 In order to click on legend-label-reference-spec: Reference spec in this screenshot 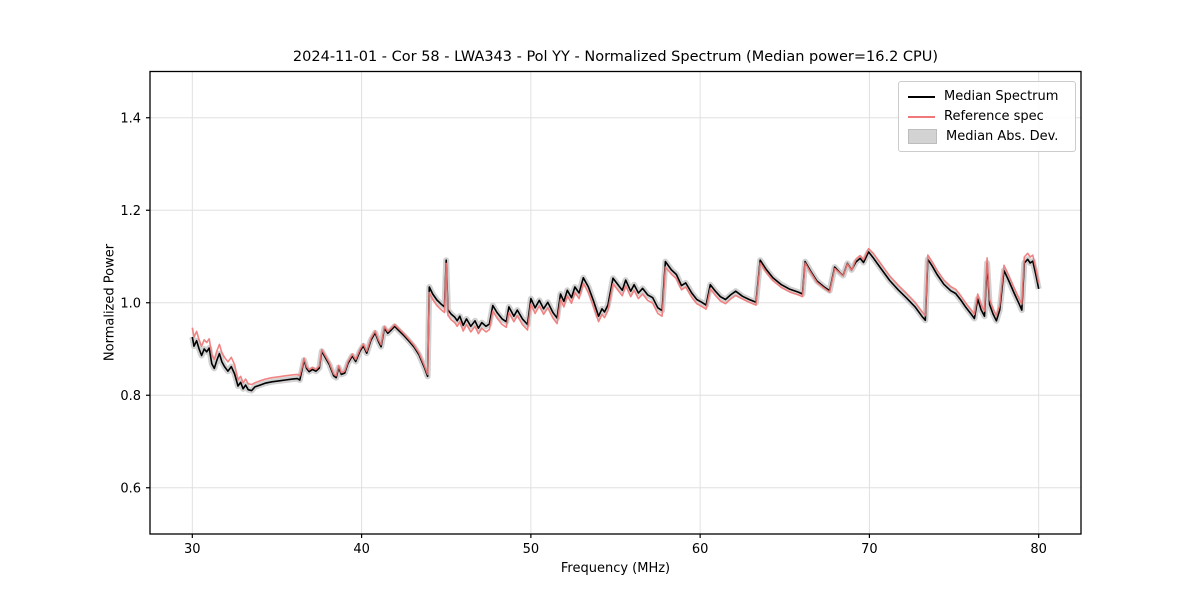, I will do `click(994, 116)`.